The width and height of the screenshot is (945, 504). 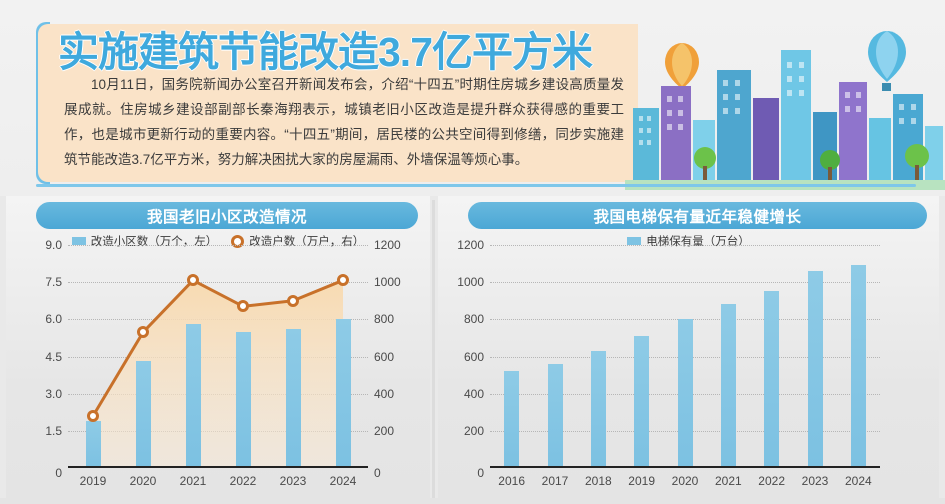 What do you see at coordinates (238, 241) in the screenshot?
I see `legend-swatch-circle-icon` at bounding box center [238, 241].